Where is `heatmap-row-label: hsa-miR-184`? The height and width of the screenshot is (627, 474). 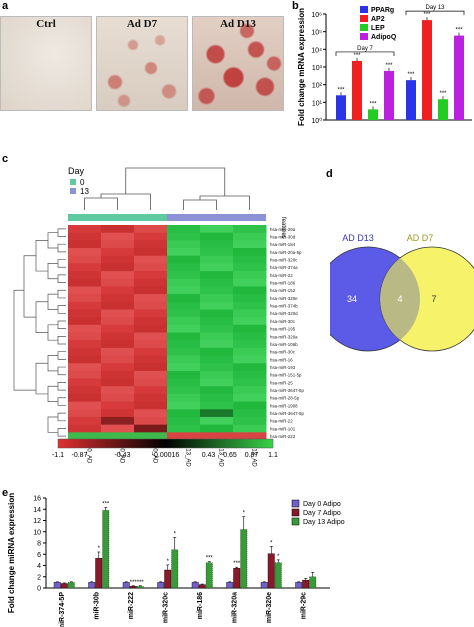 heatmap-row-label: hsa-miR-184 is located at coordinates (283, 244).